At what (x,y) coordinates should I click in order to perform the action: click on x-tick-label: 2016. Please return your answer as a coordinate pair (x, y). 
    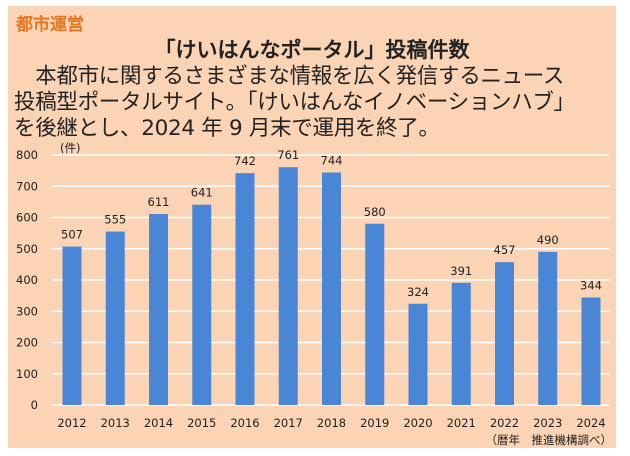
    Looking at the image, I should click on (244, 423).